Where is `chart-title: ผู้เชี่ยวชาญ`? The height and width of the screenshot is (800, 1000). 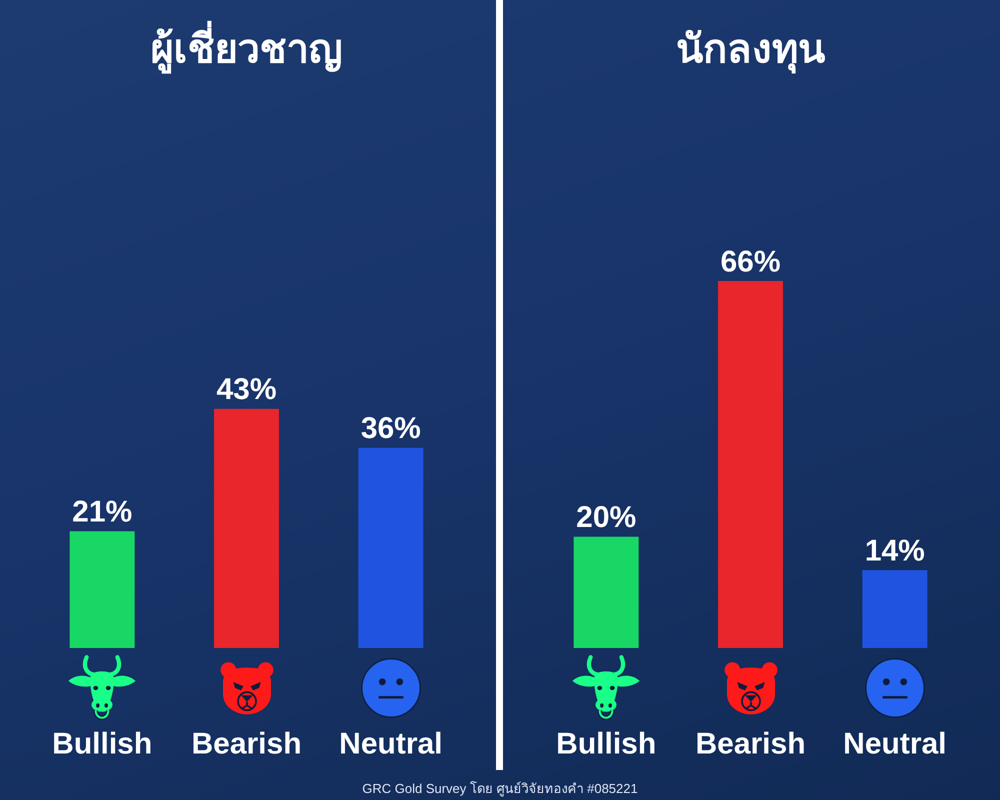 chart-title: ผู้เชี่ยวชาญ is located at coordinates (246, 47).